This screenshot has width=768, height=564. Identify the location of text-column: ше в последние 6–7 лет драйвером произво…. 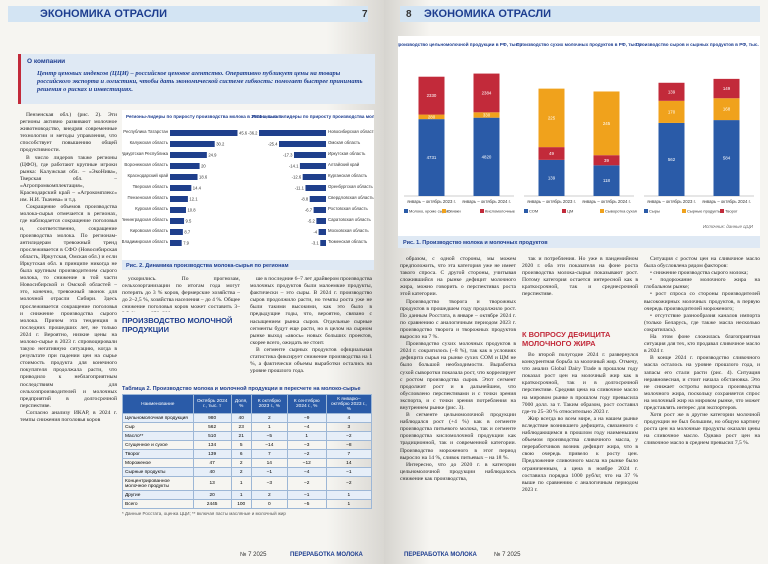
(311, 328).